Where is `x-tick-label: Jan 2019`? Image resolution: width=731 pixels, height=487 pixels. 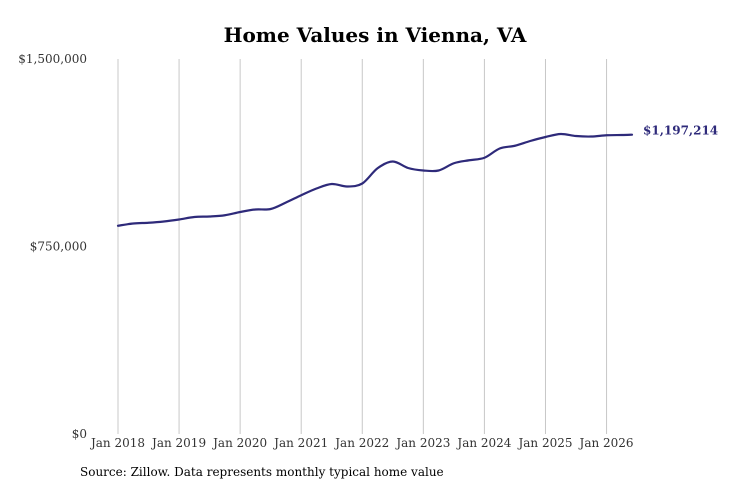 x-tick-label: Jan 2019 is located at coordinates (178, 443).